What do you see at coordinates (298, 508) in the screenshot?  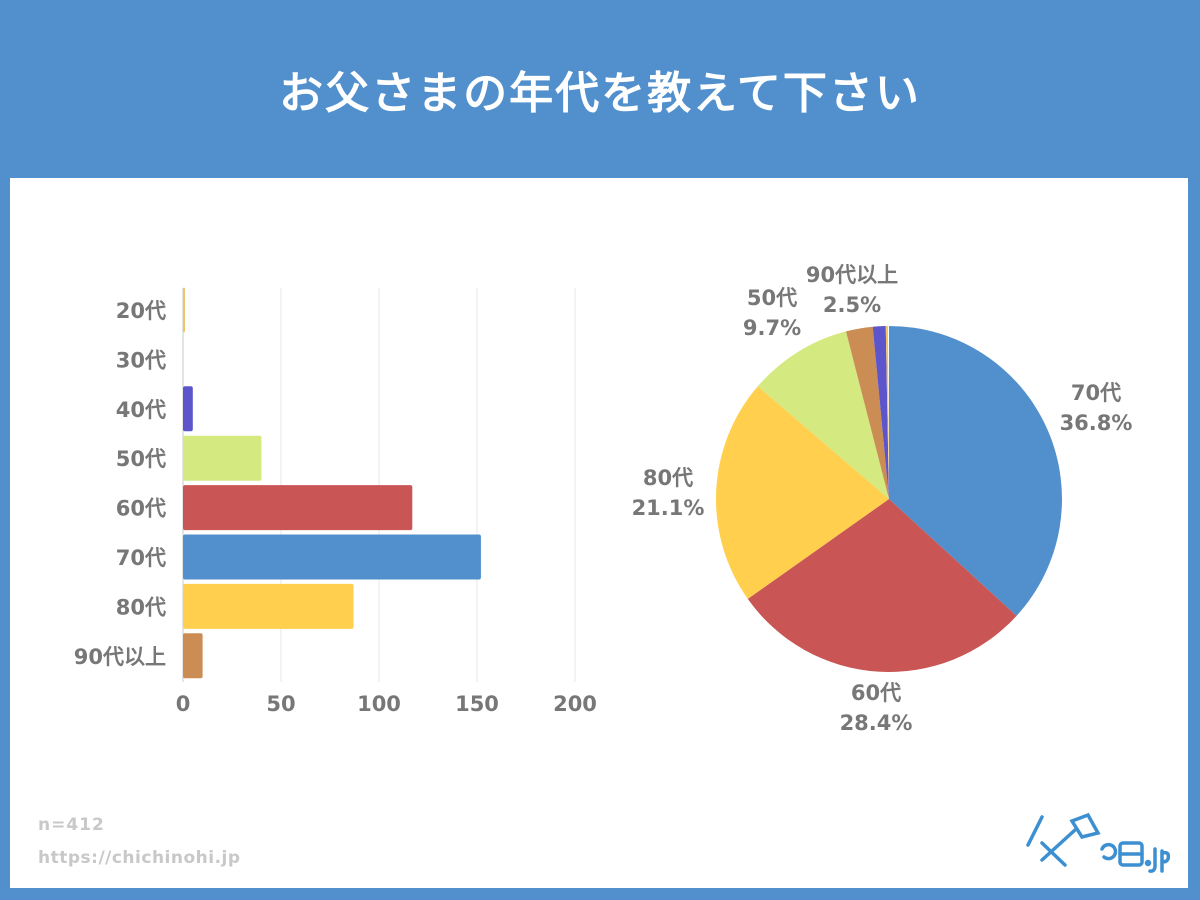 I see `bar-60代` at bounding box center [298, 508].